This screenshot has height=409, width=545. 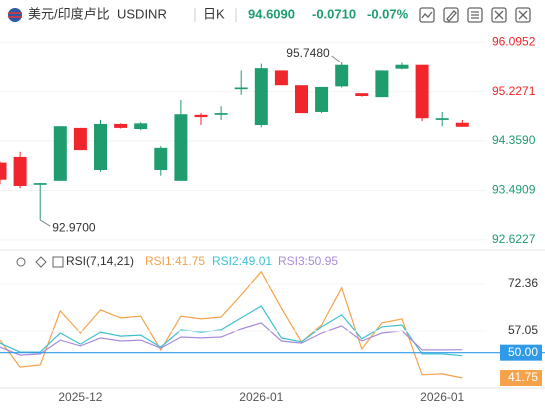 I want to click on symbol: USDINR, so click(x=142, y=13).